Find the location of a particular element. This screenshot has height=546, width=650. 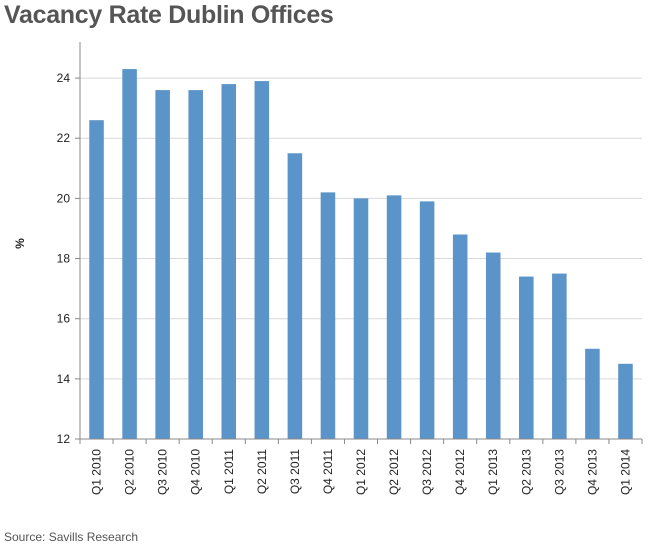

bar-q1-2014 is located at coordinates (625, 401).